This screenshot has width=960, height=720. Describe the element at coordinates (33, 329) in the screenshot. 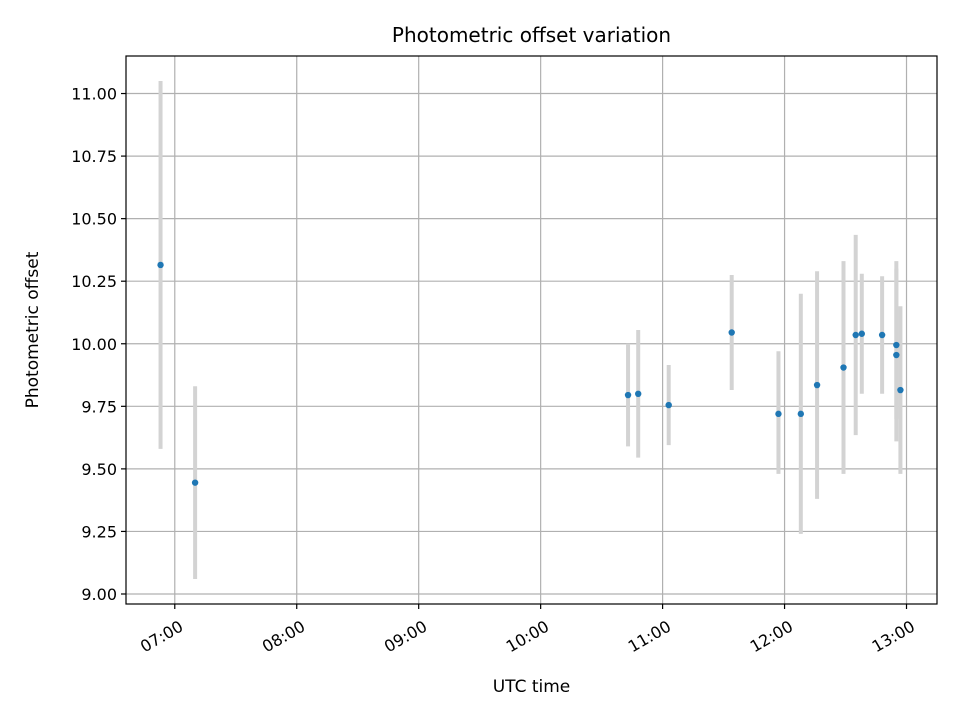

I see `y-axis-label: Photometric offset` at that location.